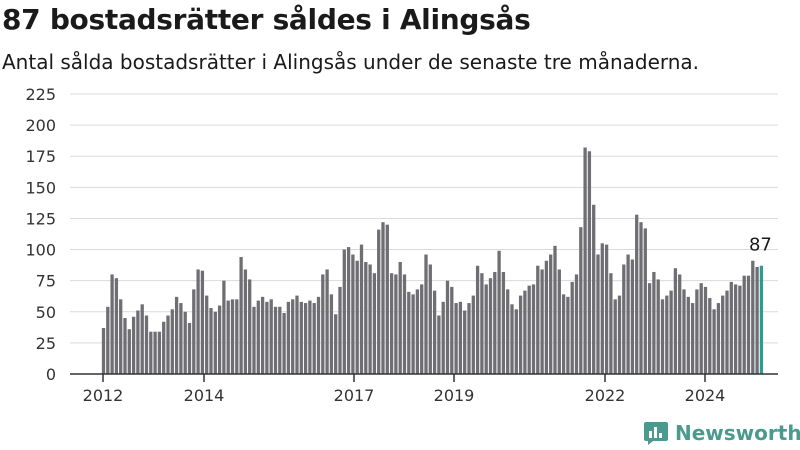 Image resolution: width=800 pixels, height=450 pixels. What do you see at coordinates (46, 343) in the screenshot?
I see `y-tick-label: 25` at bounding box center [46, 343].